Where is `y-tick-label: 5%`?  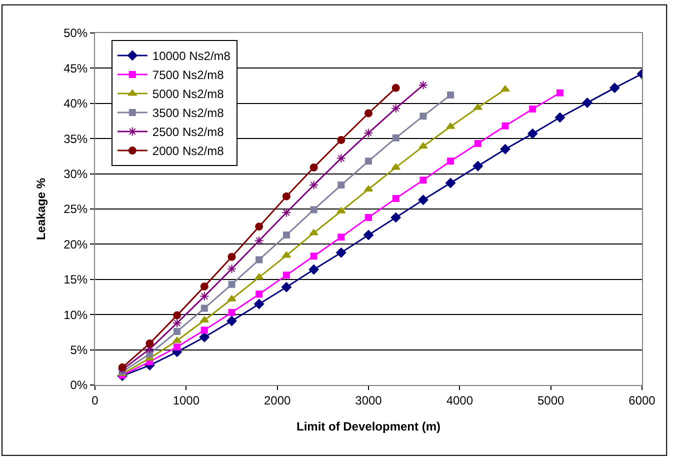
y-tick-label: 5% is located at coordinates (79, 350).